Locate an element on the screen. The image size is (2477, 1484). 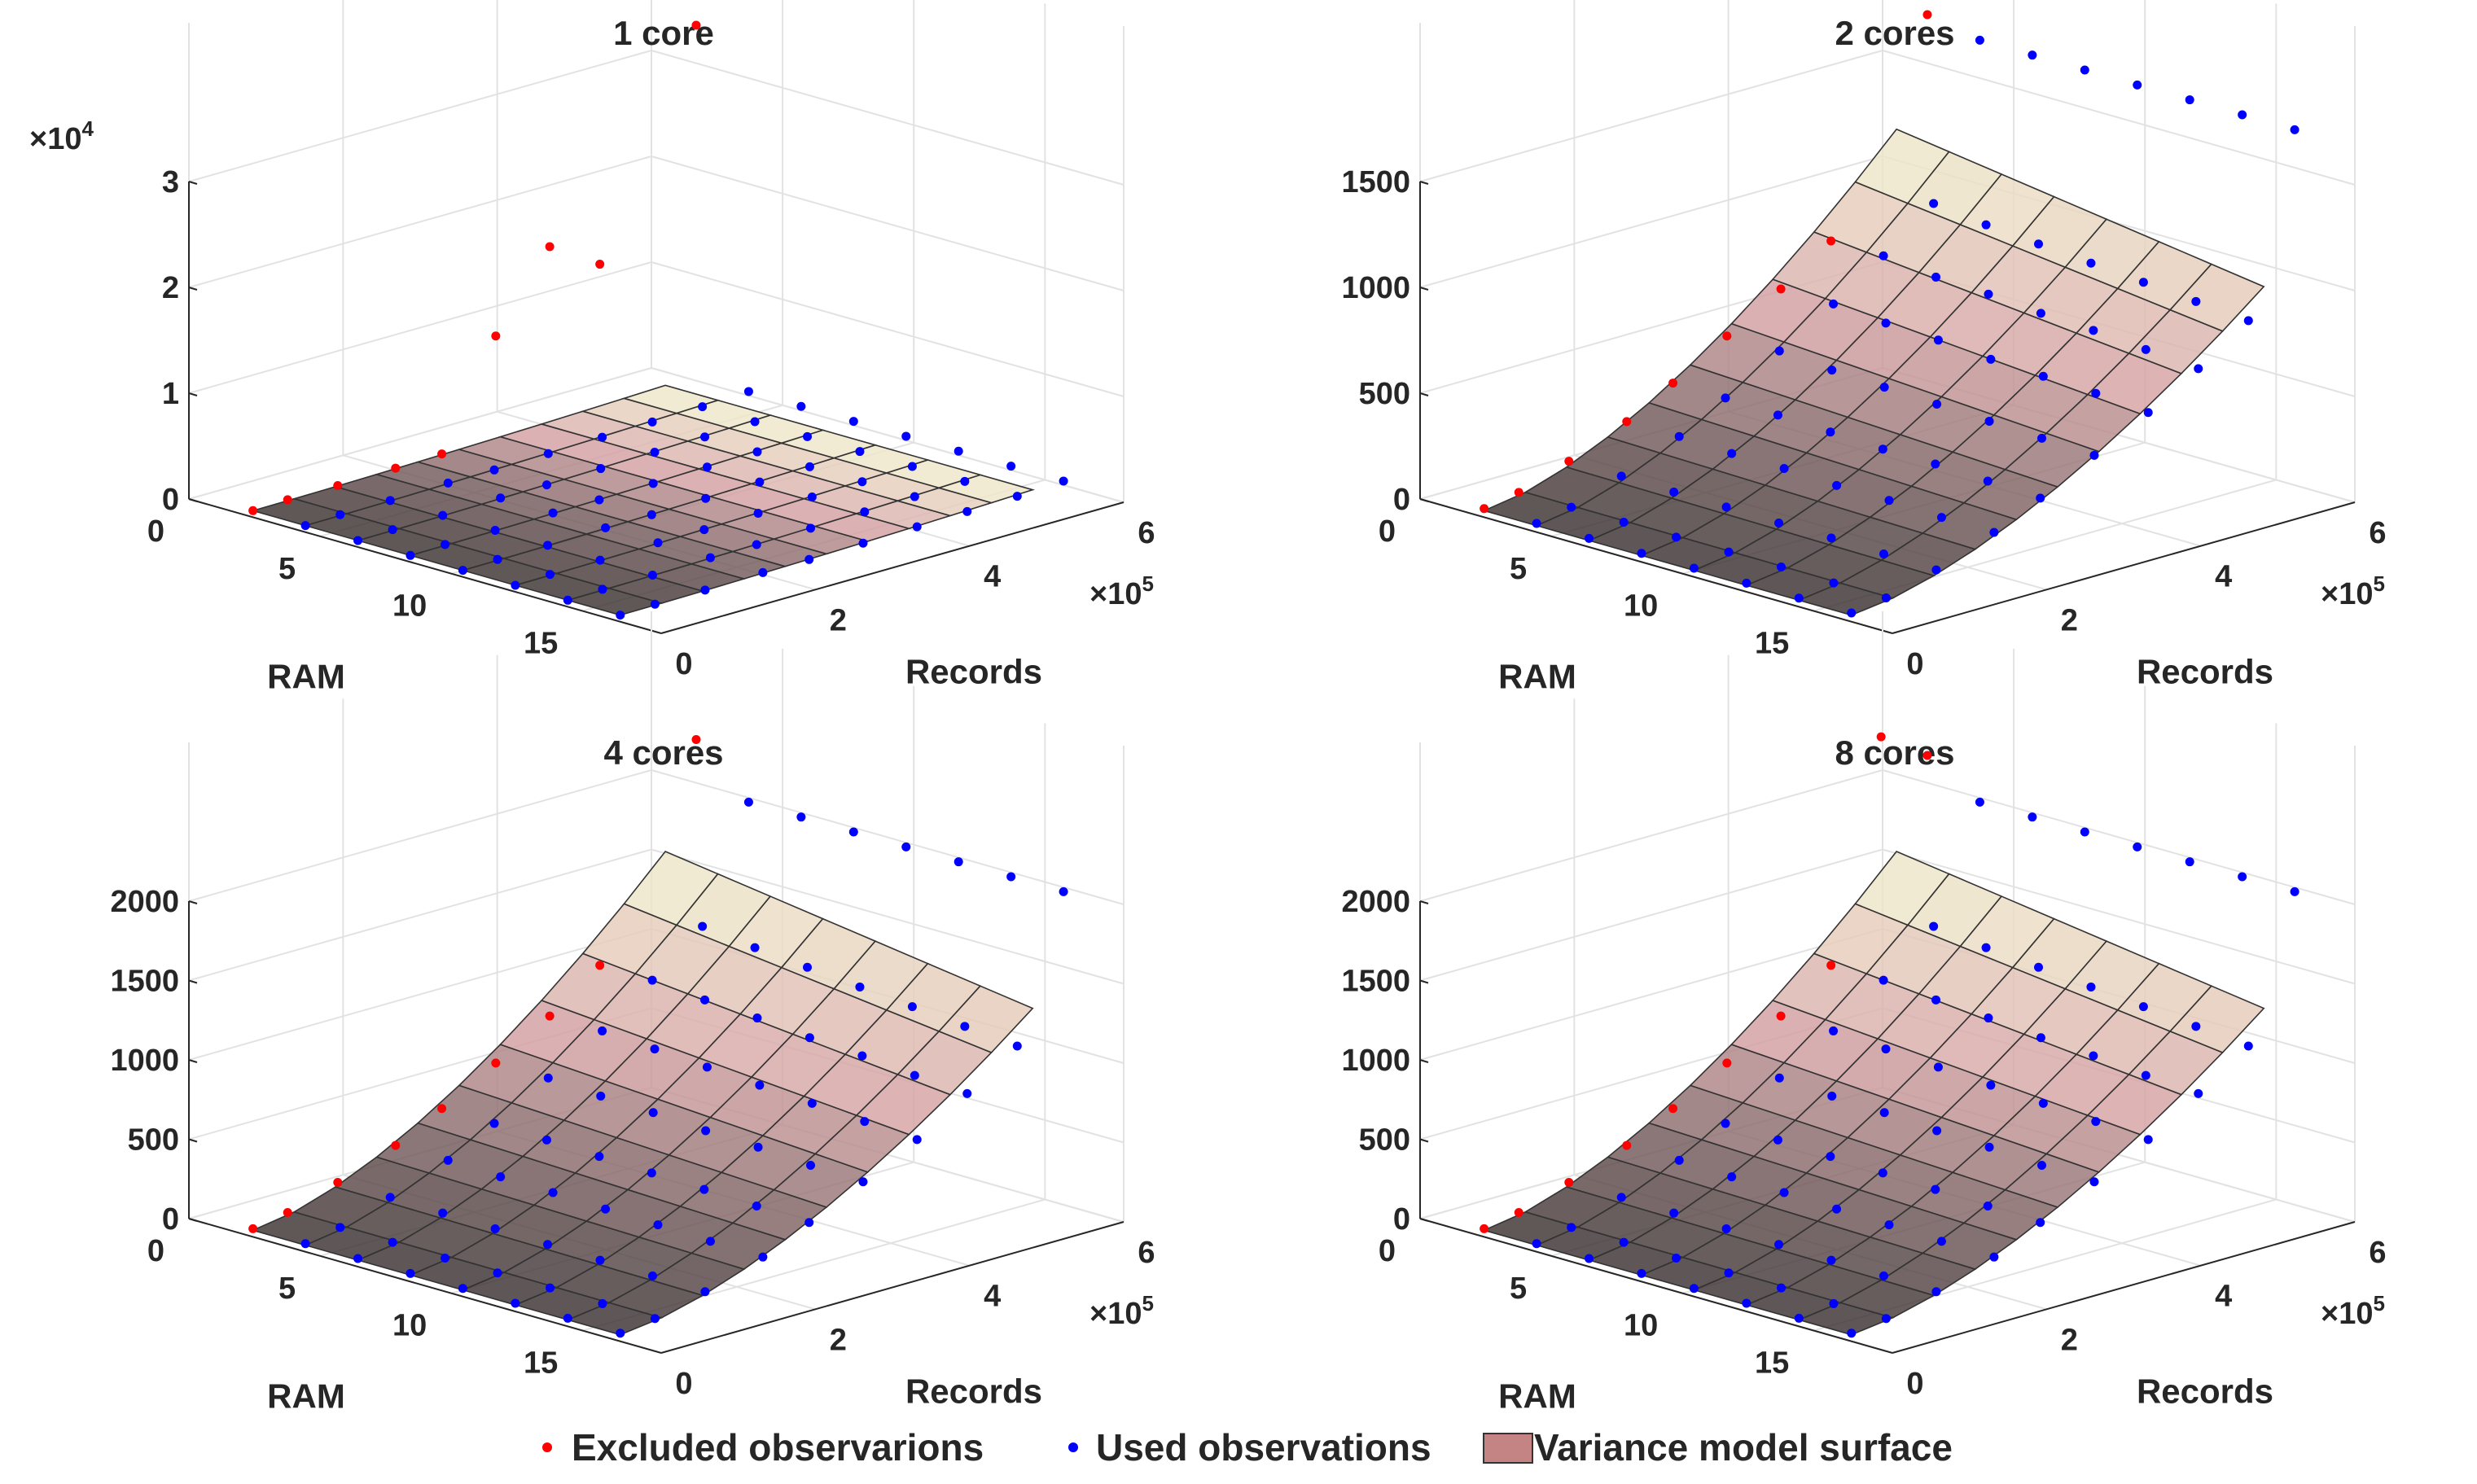
x-tick-label: 10 is located at coordinates (1641, 606).